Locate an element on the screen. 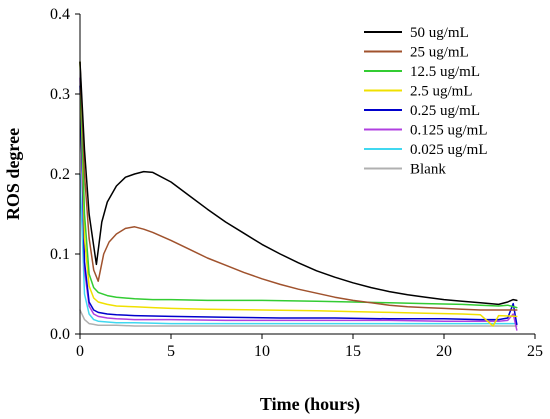 The image size is (550, 419). legend-label: Blank is located at coordinates (428, 170).